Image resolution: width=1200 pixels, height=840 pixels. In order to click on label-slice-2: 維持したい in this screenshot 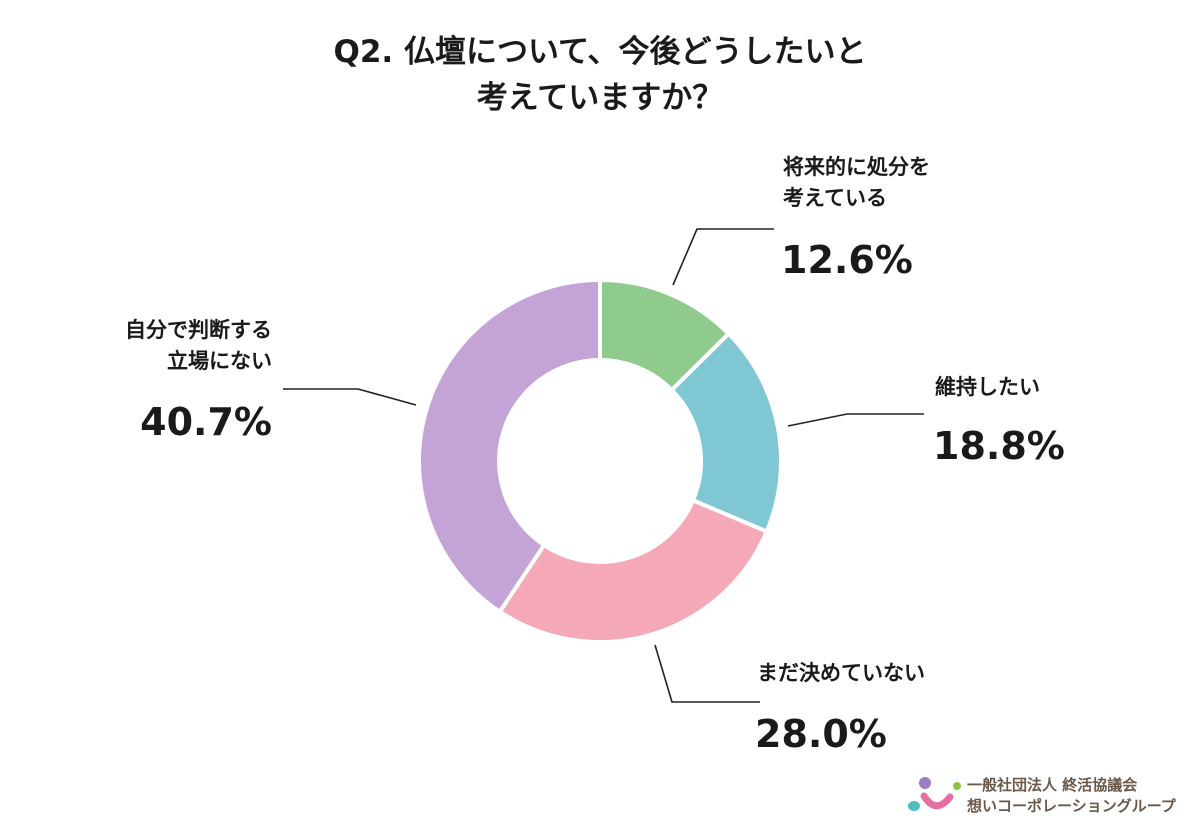, I will do `click(987, 387)`.